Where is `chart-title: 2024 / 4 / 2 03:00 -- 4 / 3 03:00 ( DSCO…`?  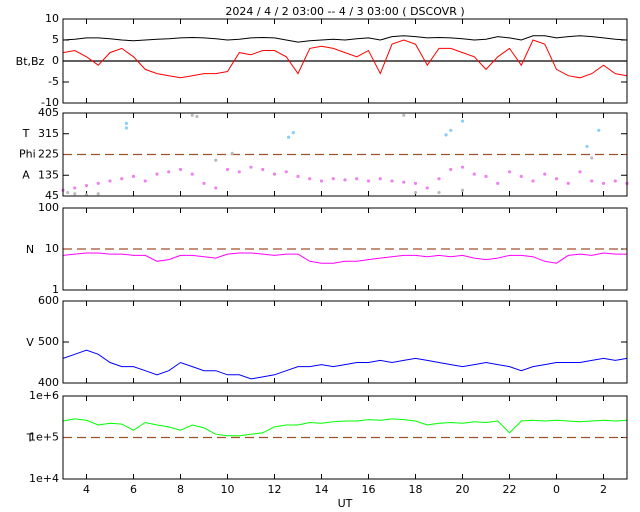 chart-title: 2024 / 4 / 2 03:00 -- 4 / 3 03:00 ( DSCO… is located at coordinates (344, 11).